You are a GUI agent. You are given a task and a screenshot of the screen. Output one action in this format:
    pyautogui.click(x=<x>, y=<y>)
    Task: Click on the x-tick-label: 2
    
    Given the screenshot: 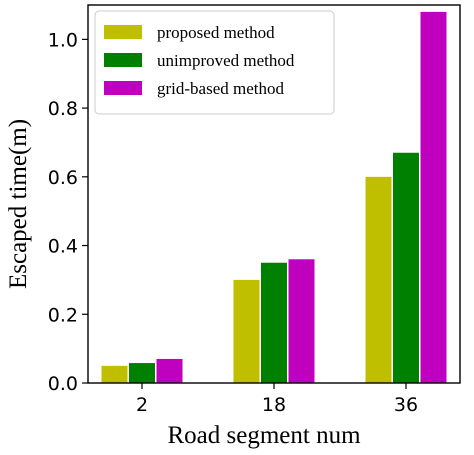 What is the action you would take?
    pyautogui.click(x=142, y=405)
    